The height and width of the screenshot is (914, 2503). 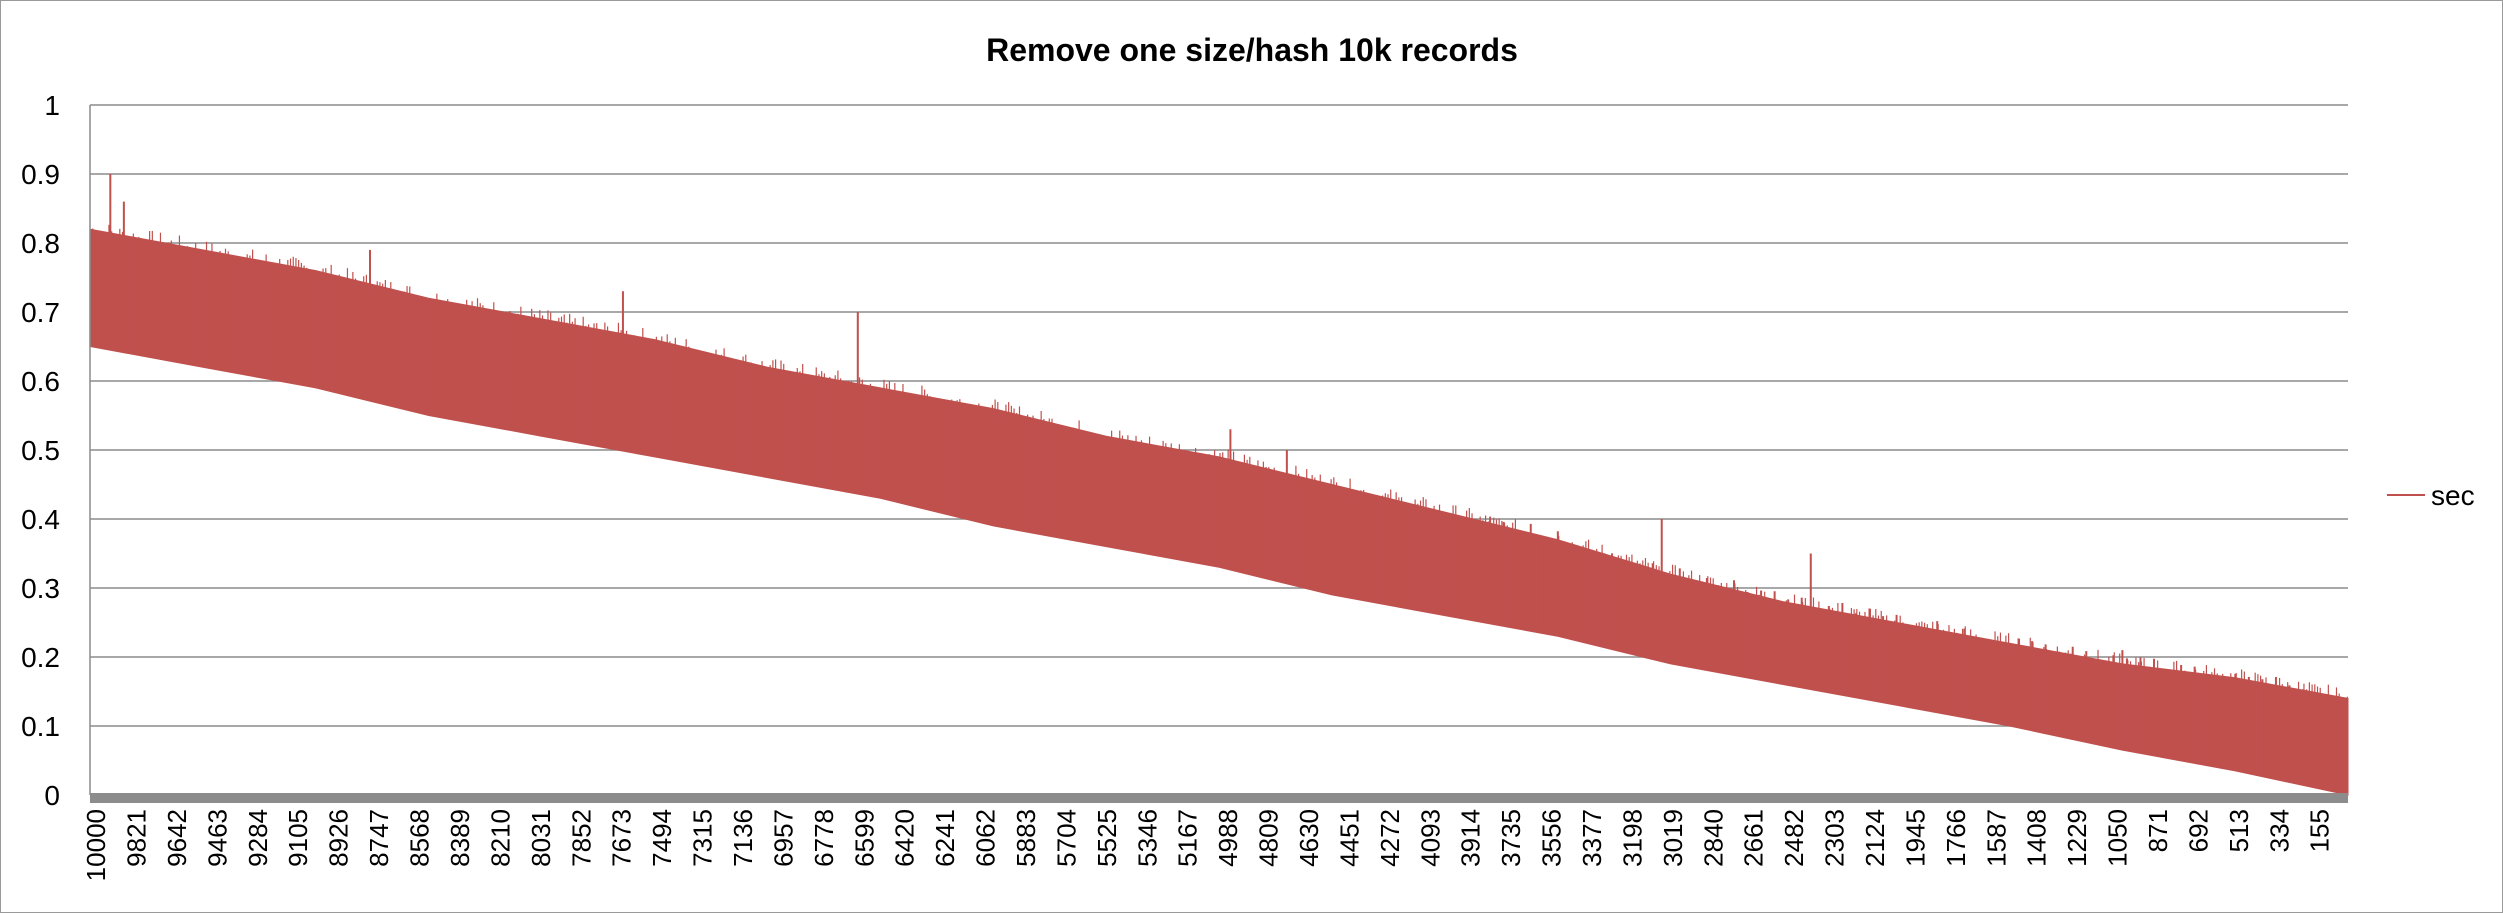 What do you see at coordinates (40, 243) in the screenshot?
I see `y-tick-label: 0.8` at bounding box center [40, 243].